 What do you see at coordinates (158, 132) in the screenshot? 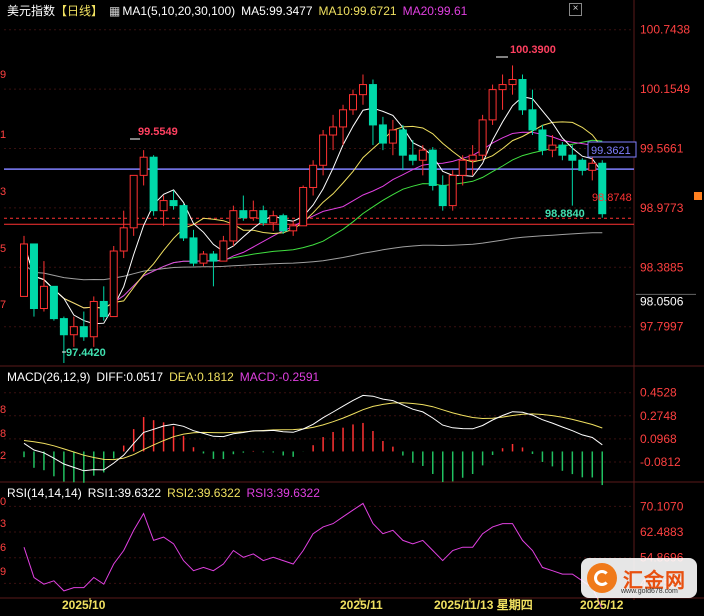
I see `left-high-annotation: 99.5549` at bounding box center [158, 132].